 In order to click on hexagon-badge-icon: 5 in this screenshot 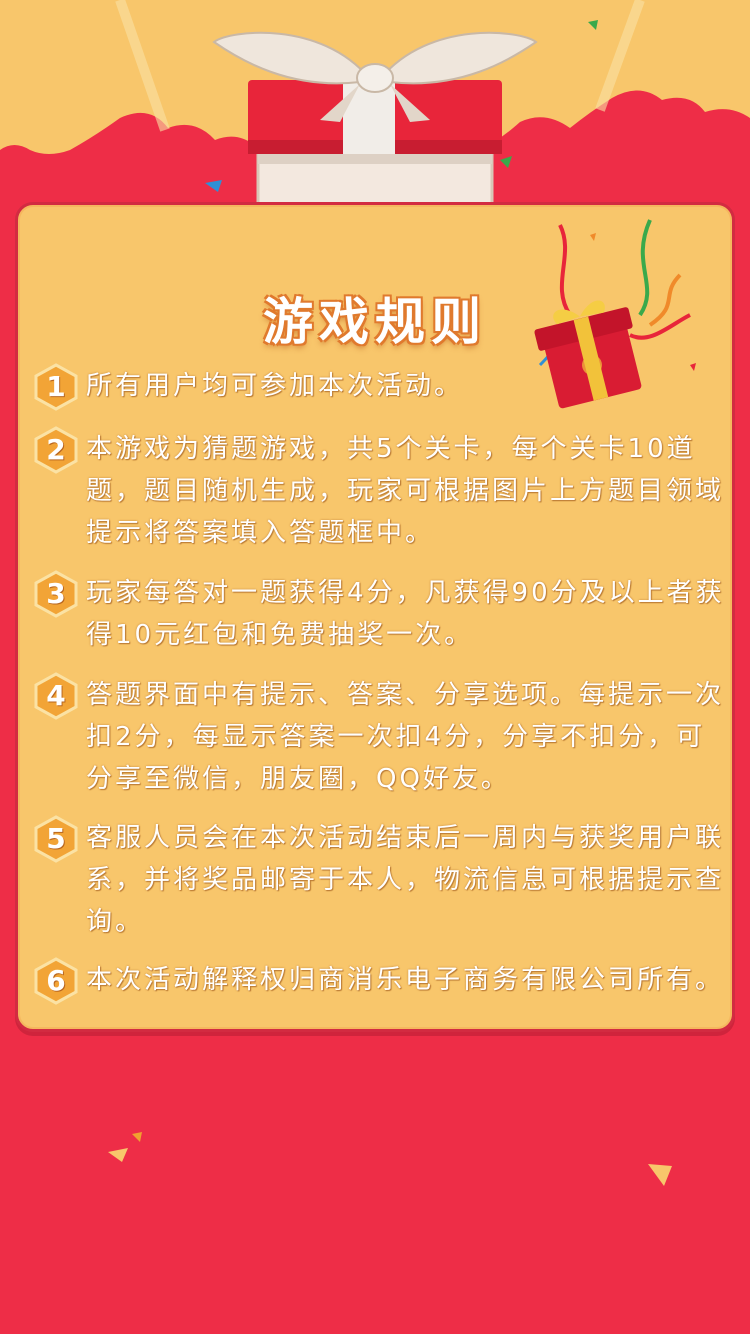, I will do `click(56, 839)`.